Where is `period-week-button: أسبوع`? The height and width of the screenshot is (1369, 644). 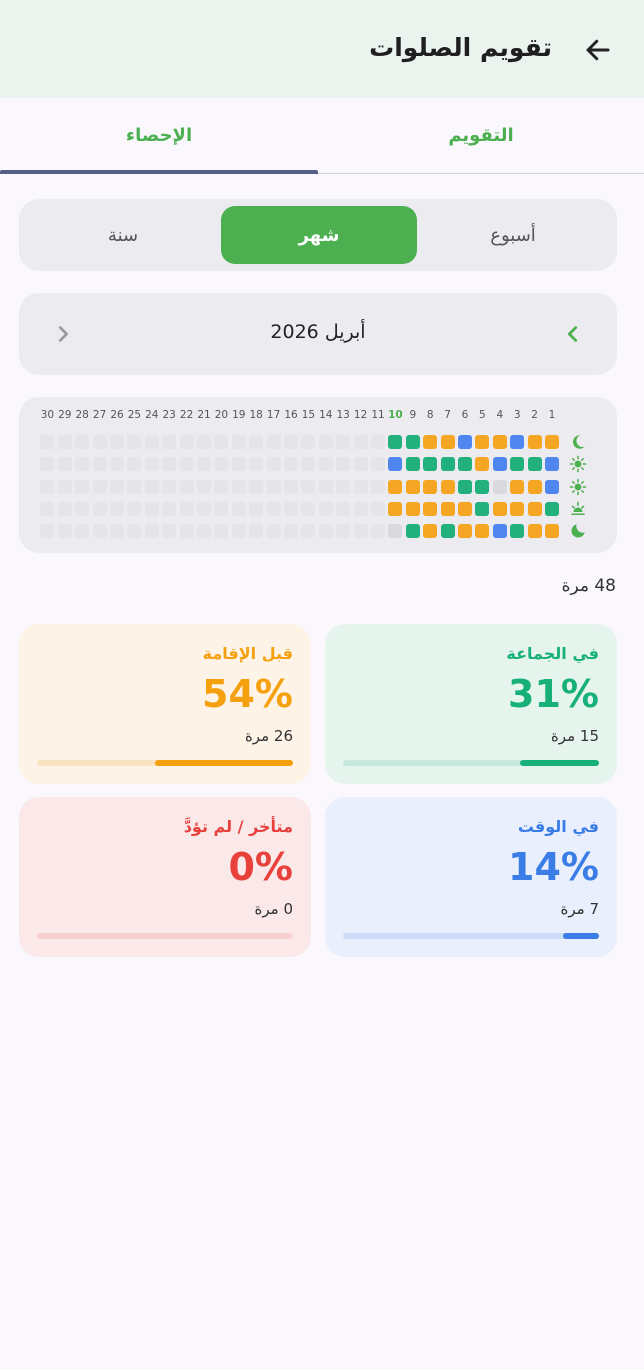
period-week-button: أسبوع is located at coordinates (513, 235).